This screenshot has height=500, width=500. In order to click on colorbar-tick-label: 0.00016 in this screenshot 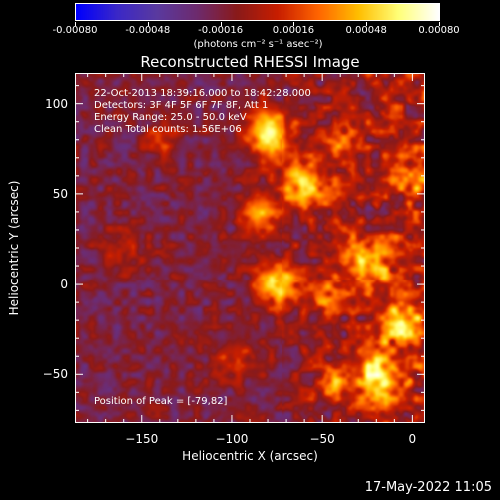, I will do `click(293, 30)`.